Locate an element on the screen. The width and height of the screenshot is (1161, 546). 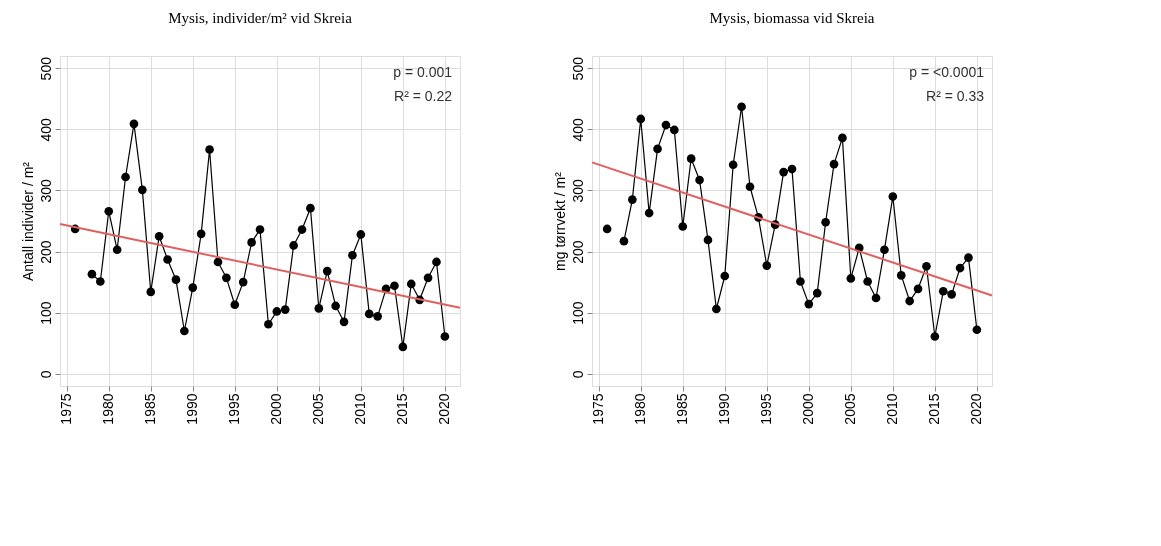
y-tick-label: 0 is located at coordinates (577, 374).